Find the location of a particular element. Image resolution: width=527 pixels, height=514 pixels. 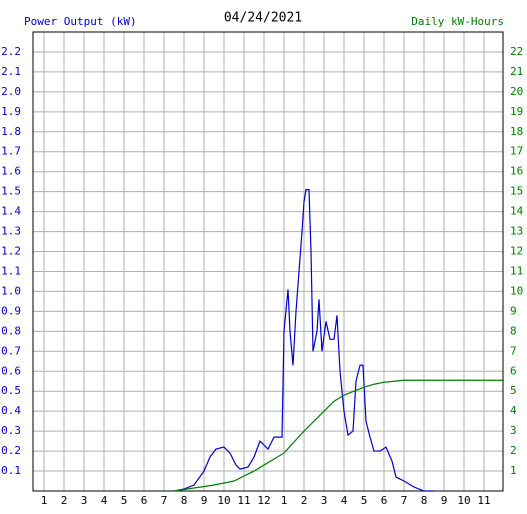

y-tick-label: 1.0 is located at coordinates (11, 290).